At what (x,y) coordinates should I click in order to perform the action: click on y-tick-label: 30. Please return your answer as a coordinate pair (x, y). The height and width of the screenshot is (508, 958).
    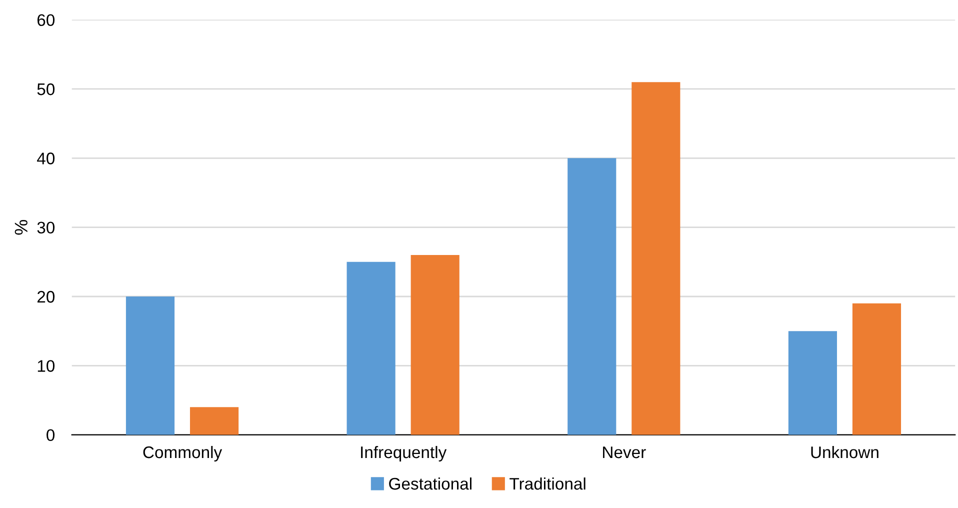
    Looking at the image, I should click on (46, 228).